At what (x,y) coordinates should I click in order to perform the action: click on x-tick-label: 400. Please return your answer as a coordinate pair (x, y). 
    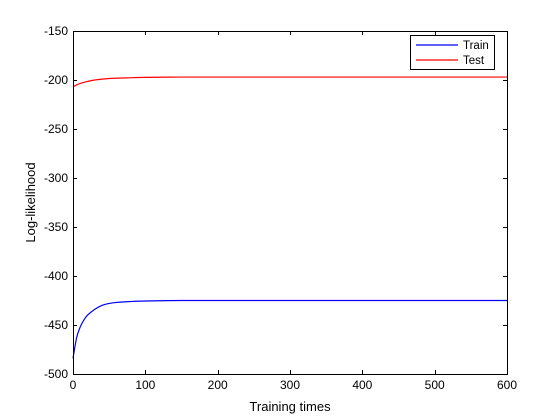
    Looking at the image, I should click on (362, 385).